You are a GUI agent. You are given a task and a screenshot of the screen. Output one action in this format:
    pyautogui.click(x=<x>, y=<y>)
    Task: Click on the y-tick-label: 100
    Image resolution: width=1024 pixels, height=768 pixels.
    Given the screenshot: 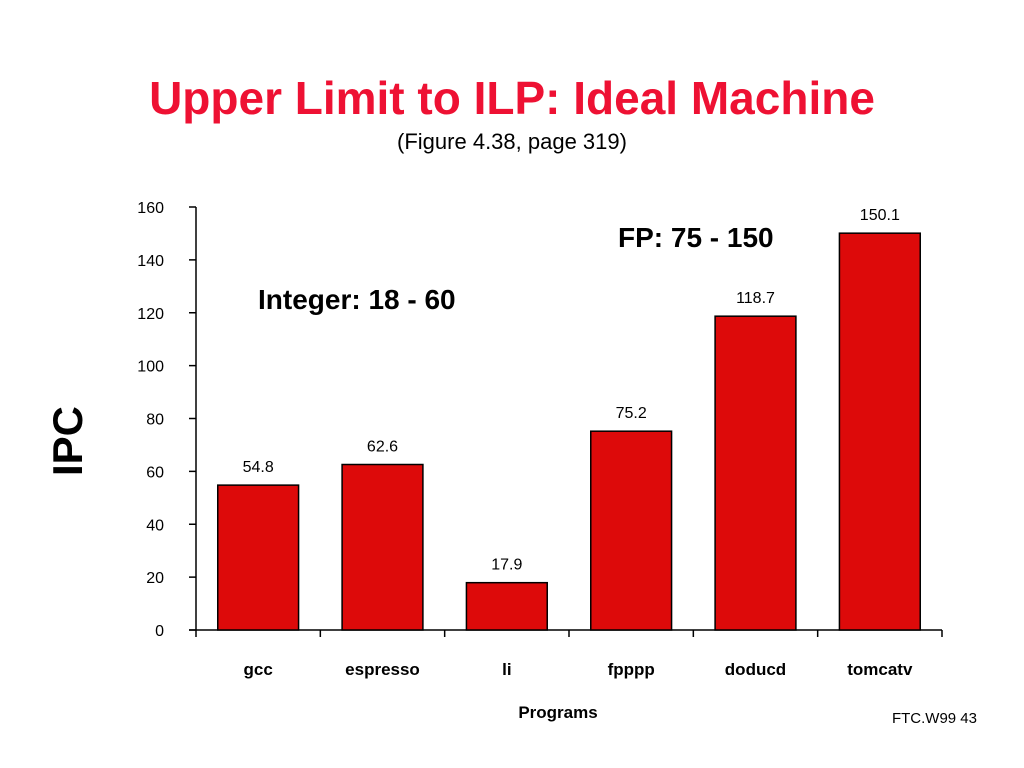 What is the action you would take?
    pyautogui.click(x=150, y=367)
    